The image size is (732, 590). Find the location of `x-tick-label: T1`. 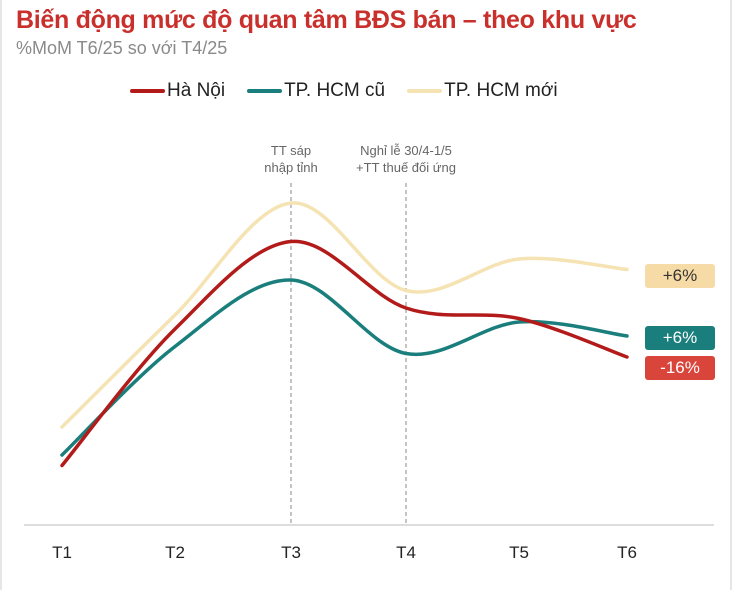

x-tick-label: T1 is located at coordinates (62, 552).